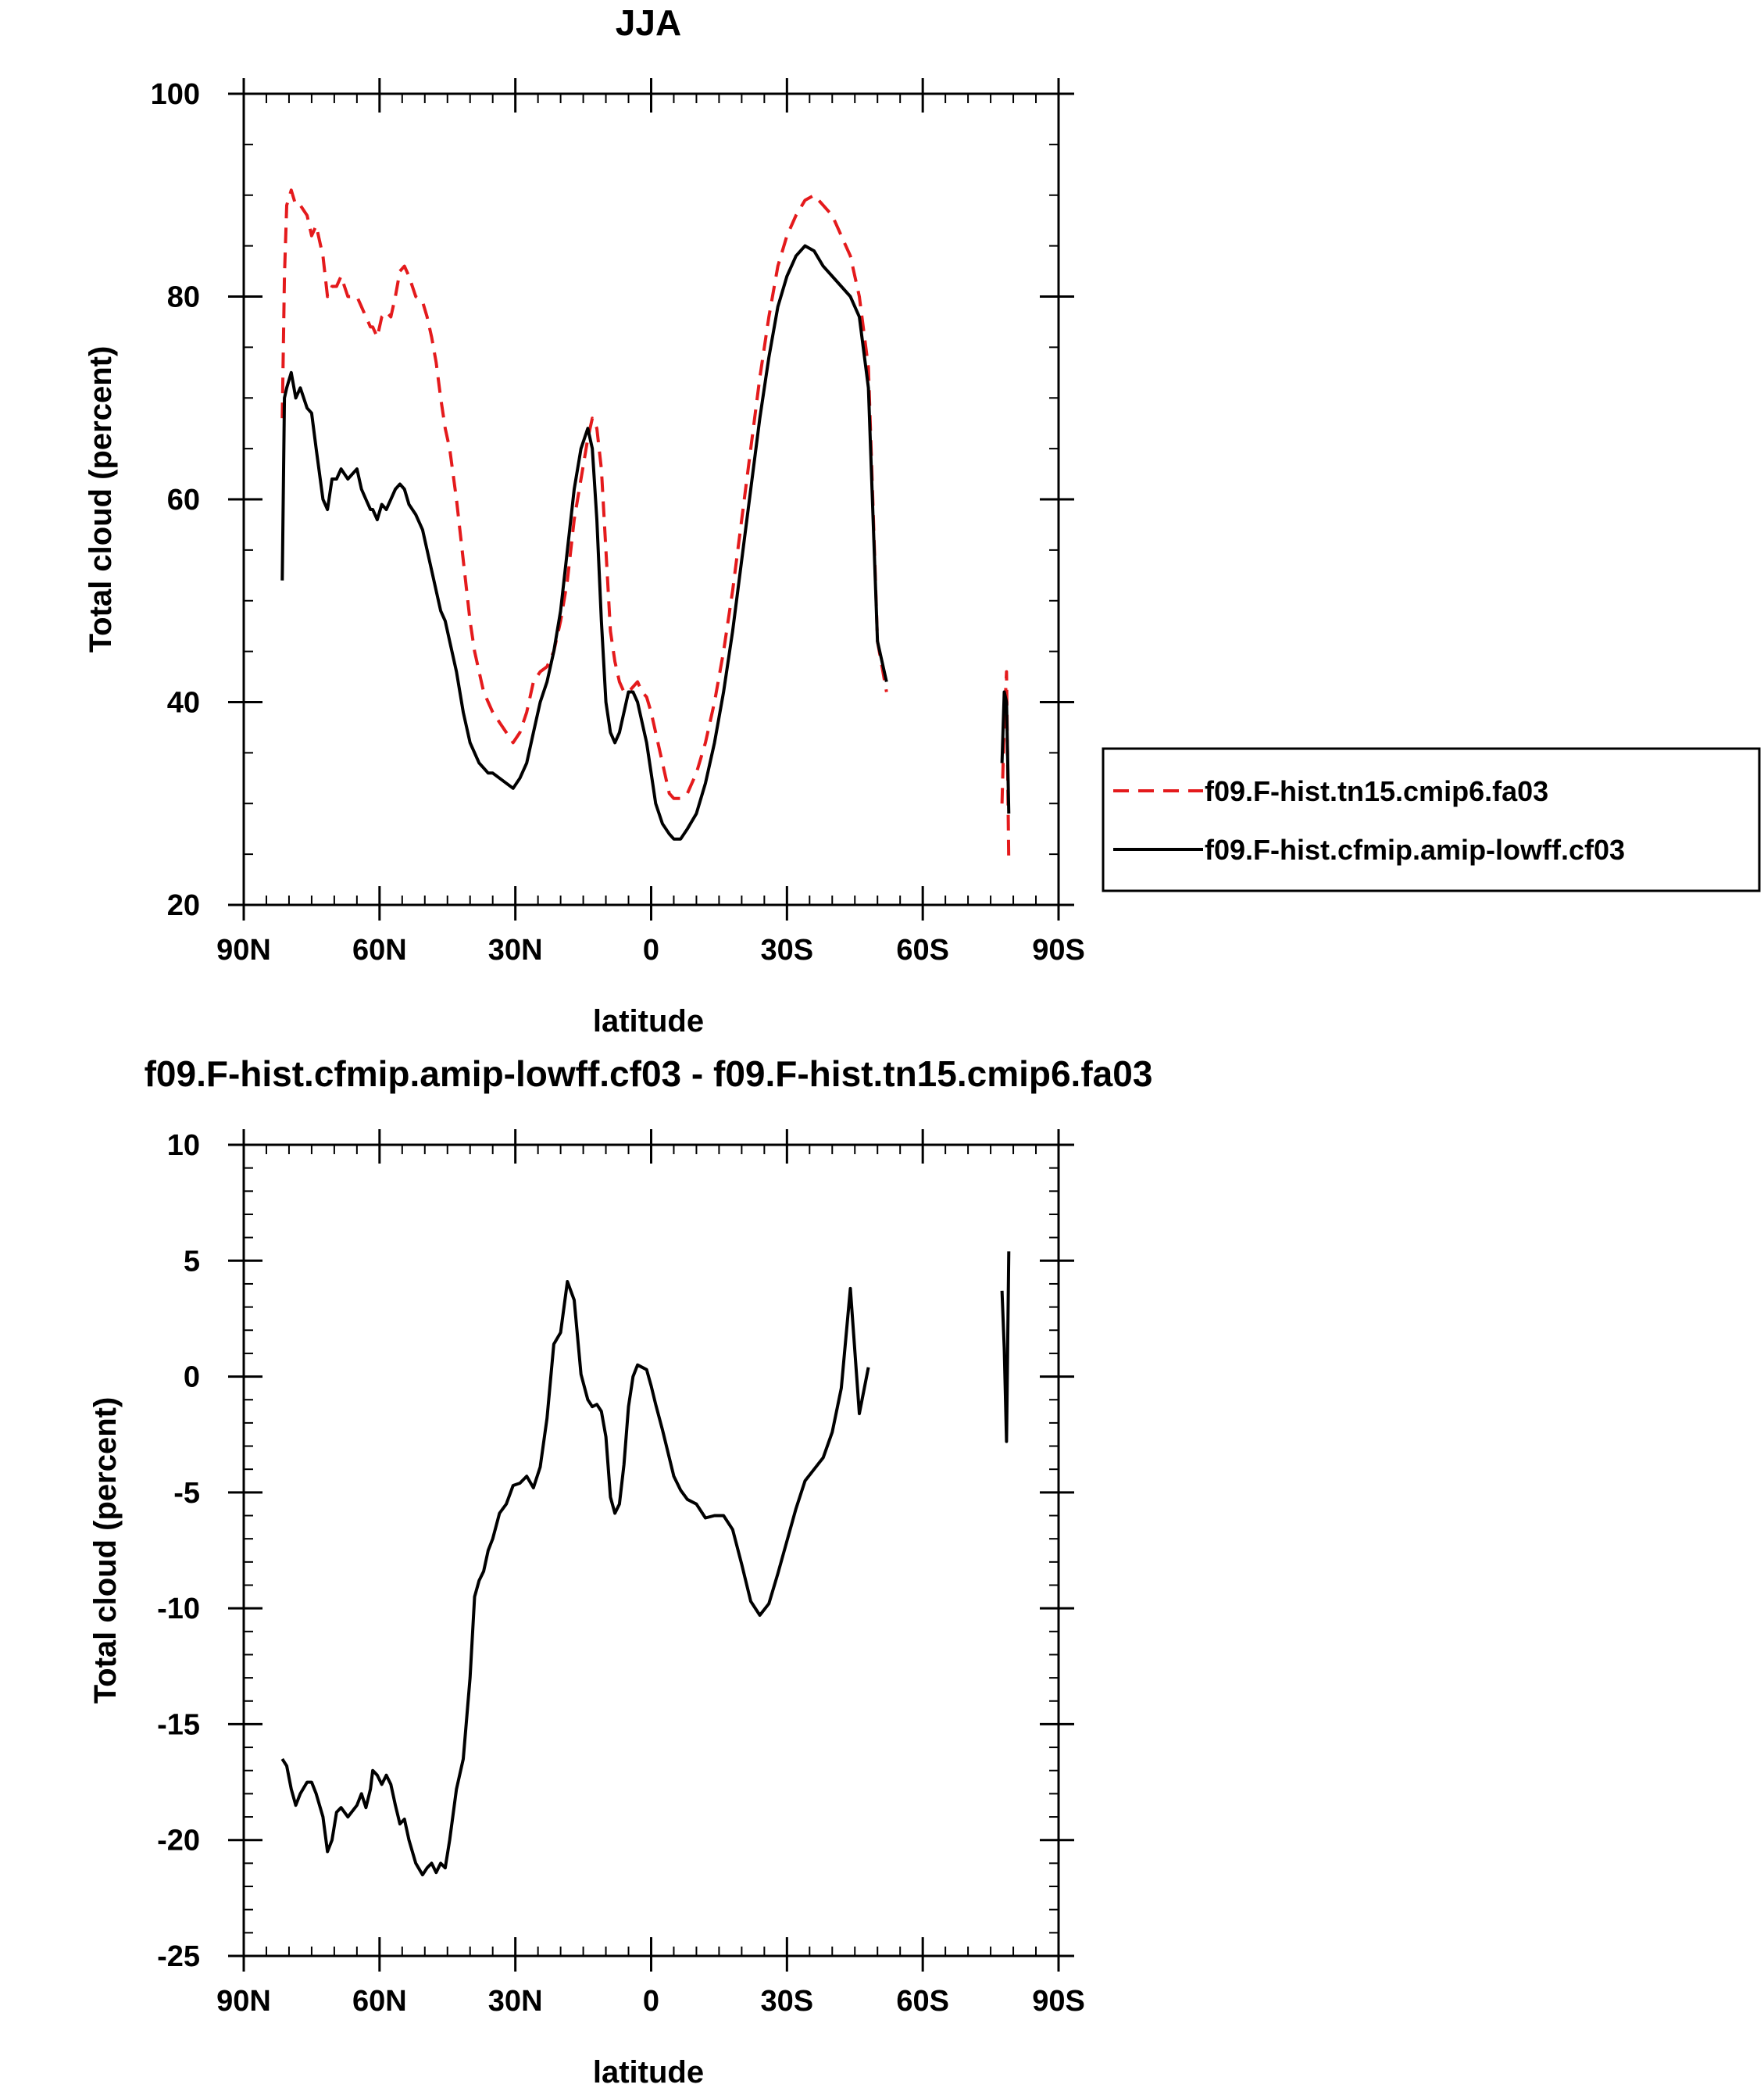 The width and height of the screenshot is (1764, 2088). Describe the element at coordinates (923, 2001) in the screenshot. I see `bottom-x-tick-label: 60S` at that location.